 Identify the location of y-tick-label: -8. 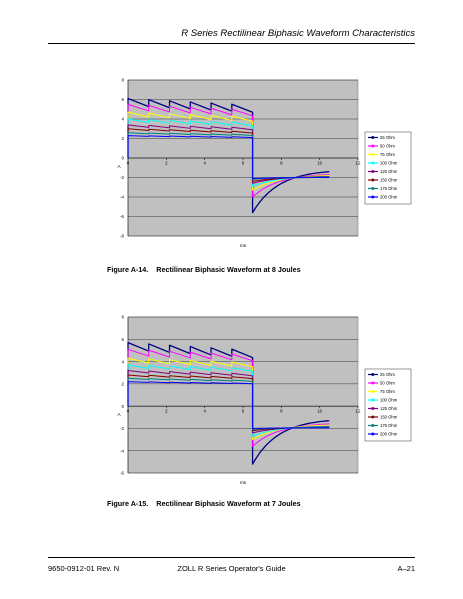
(122, 236).